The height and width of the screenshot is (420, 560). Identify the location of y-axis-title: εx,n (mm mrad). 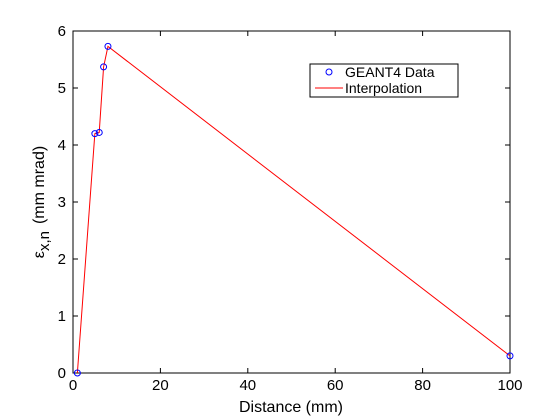
(42, 202).